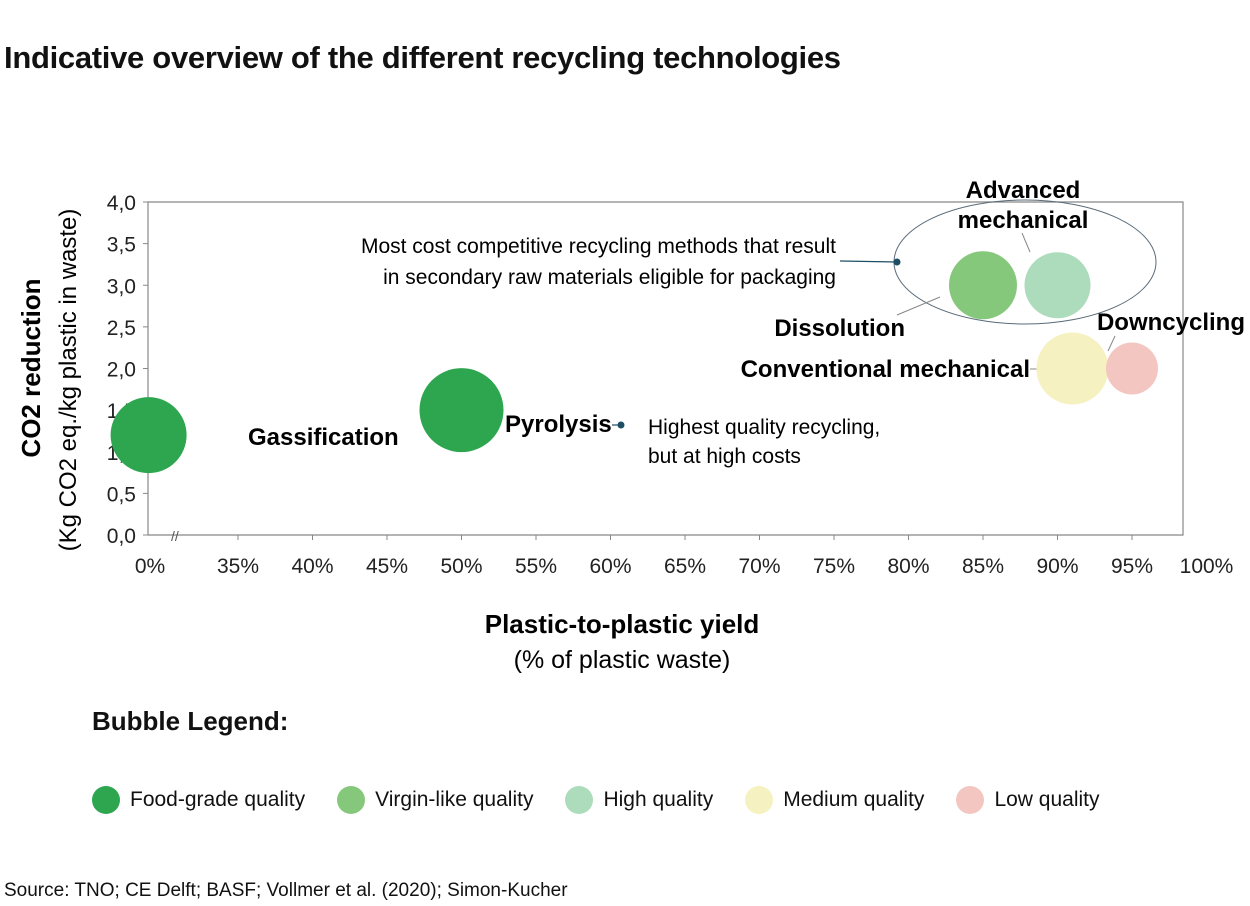 The image size is (1250, 906). What do you see at coordinates (461, 566) in the screenshot?
I see `x-tick-label: 50%` at bounding box center [461, 566].